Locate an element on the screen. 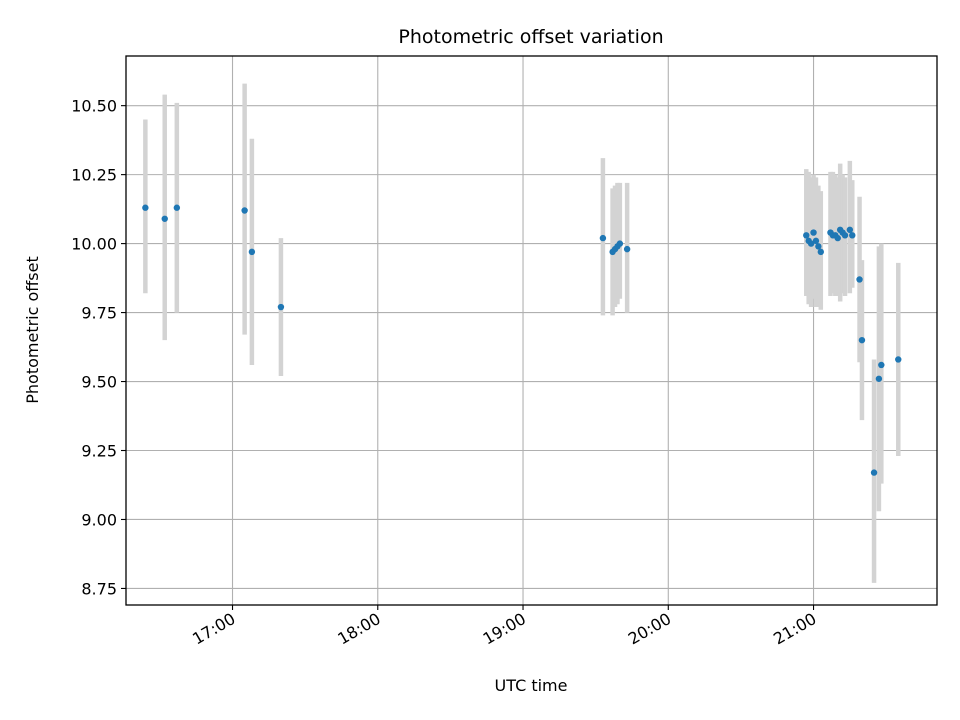  y-axis-ticks: 8.75 9.00 9.25 9.50 9.75 10.00 10.25 10.50 is located at coordinates (98, 347).